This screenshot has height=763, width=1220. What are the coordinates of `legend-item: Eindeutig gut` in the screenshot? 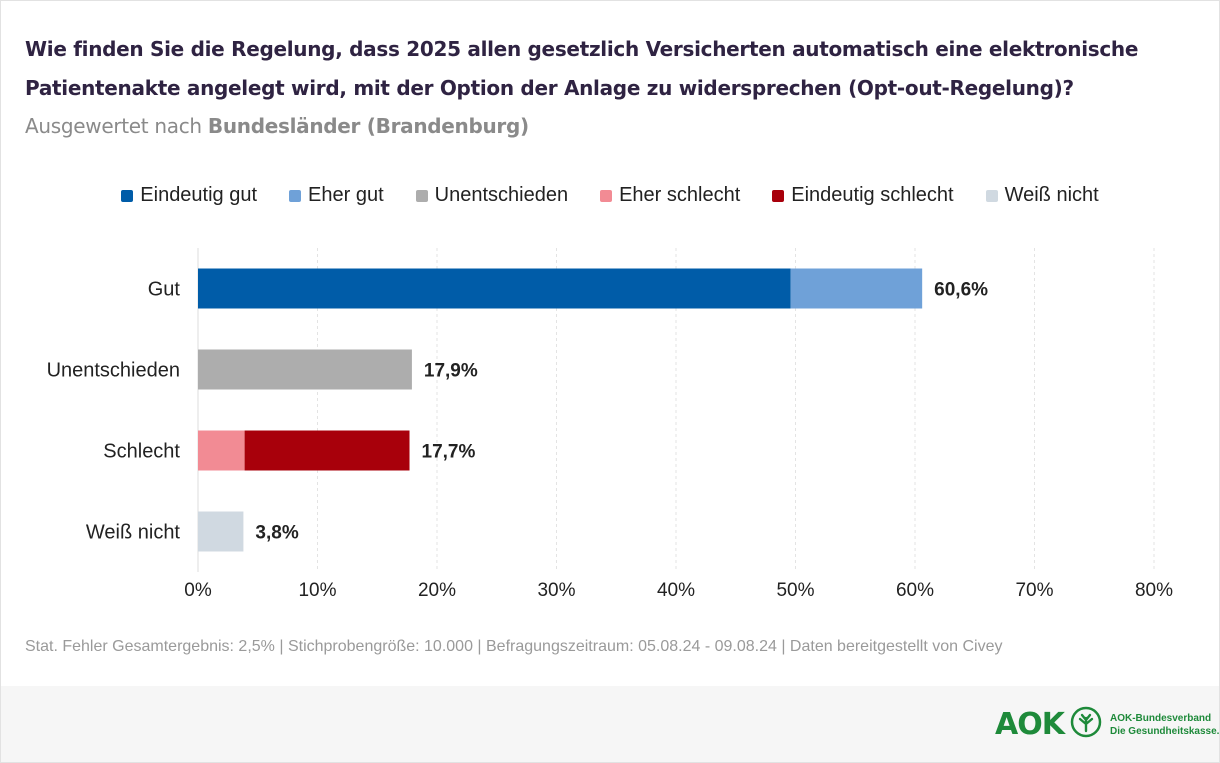 It's located at (189, 195).